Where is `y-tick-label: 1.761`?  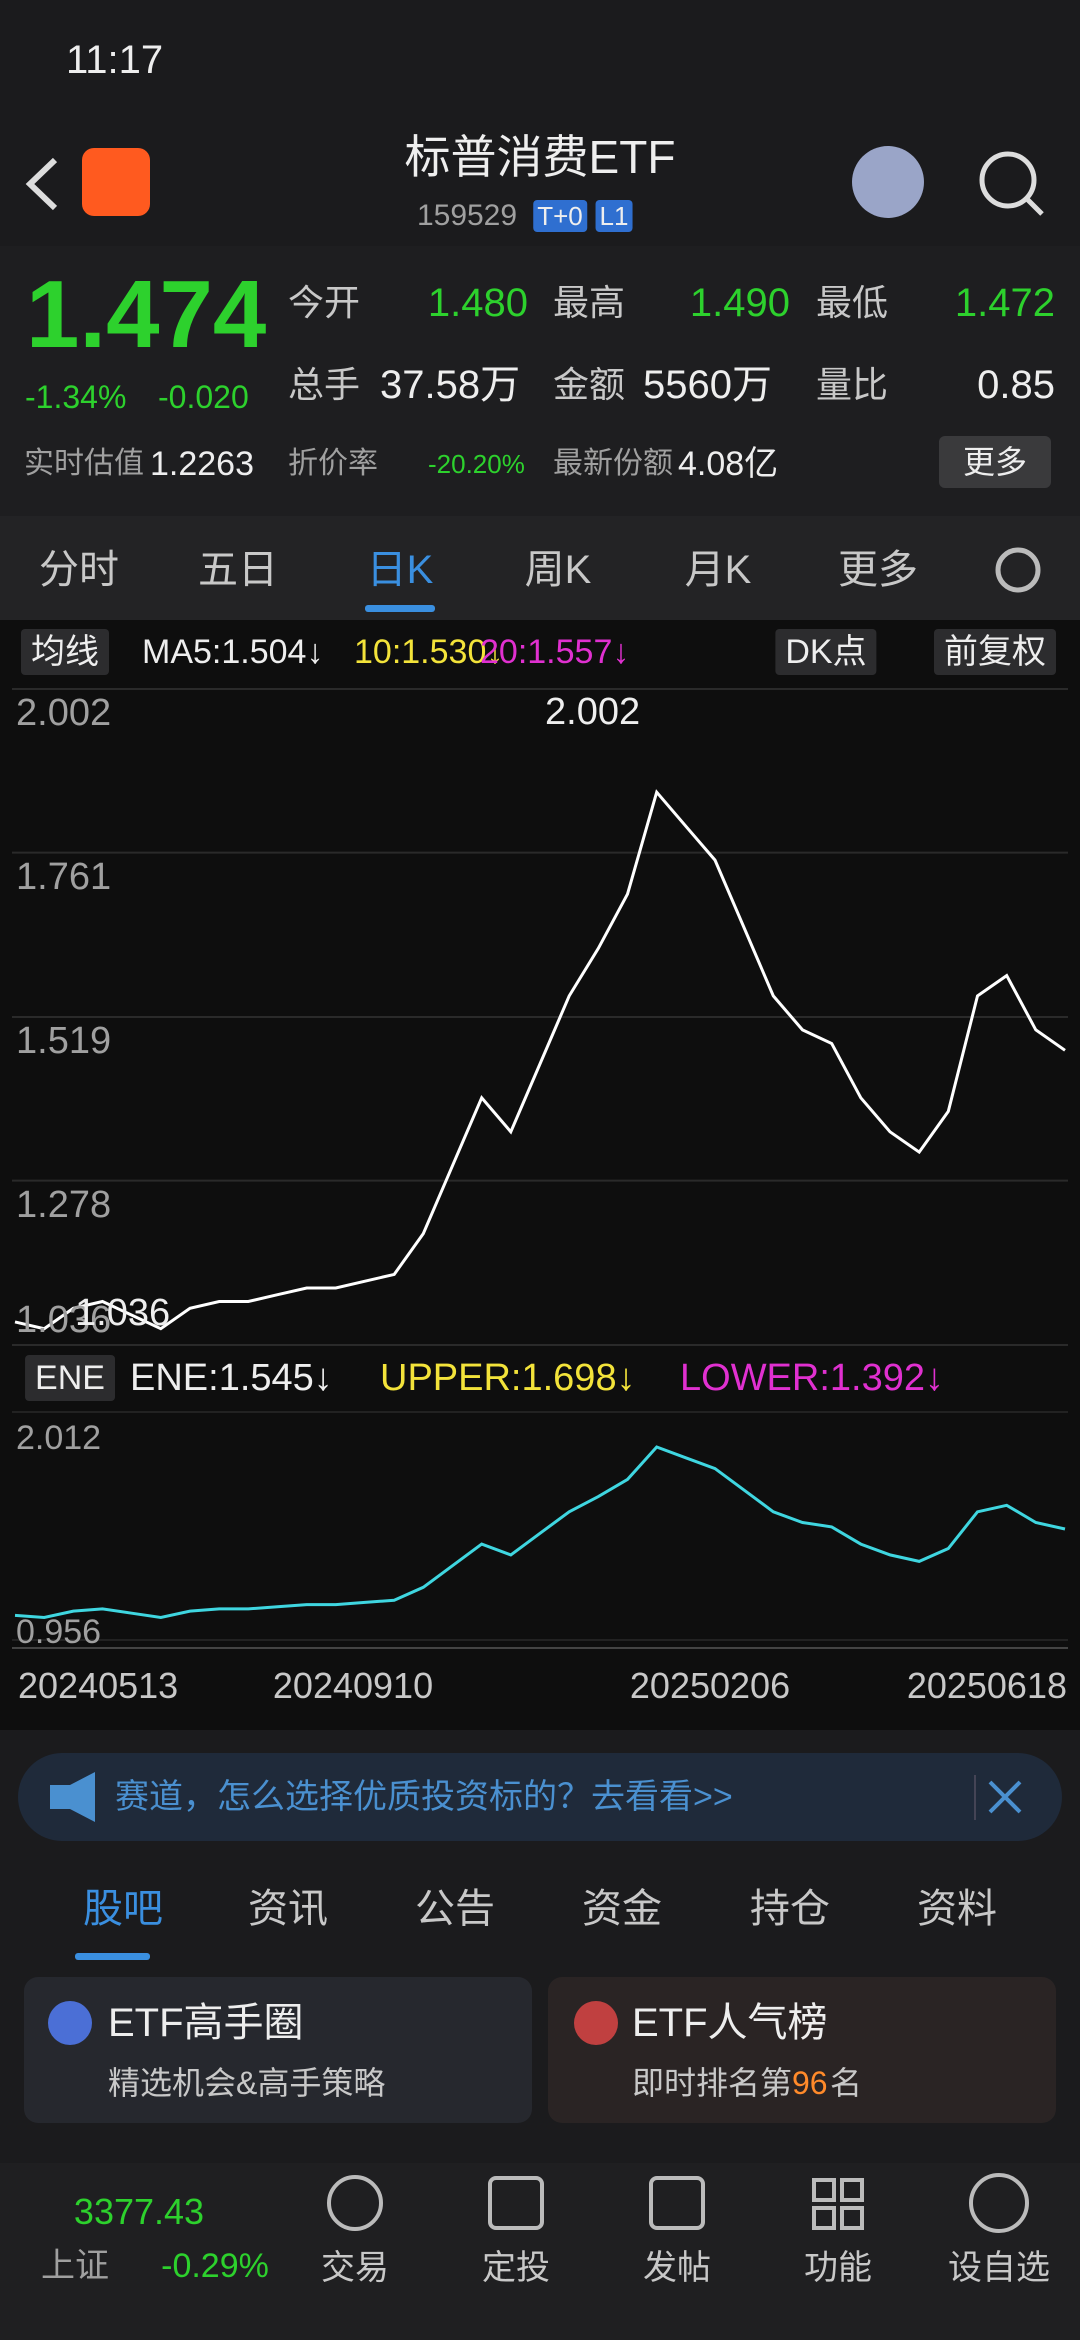 y-tick-label: 1.761 is located at coordinates (64, 876).